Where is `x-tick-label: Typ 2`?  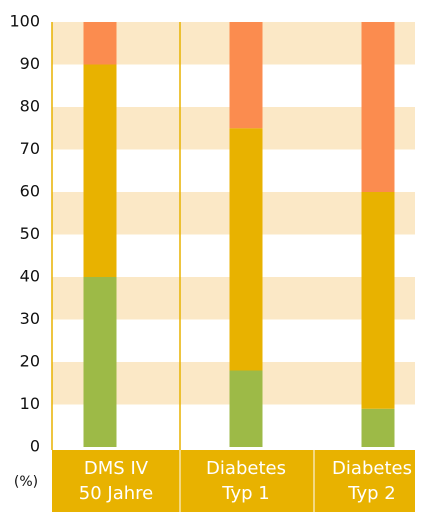
x-tick-label: Typ 2 is located at coordinates (371, 493).